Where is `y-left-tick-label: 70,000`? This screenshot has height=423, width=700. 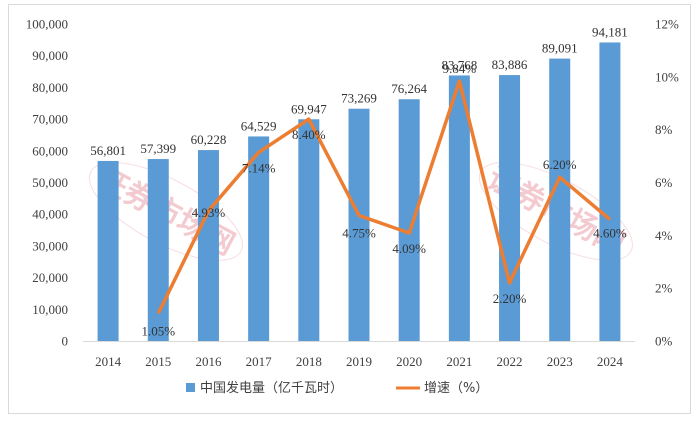 y-left-tick-label: 70,000 is located at coordinates (50, 119).